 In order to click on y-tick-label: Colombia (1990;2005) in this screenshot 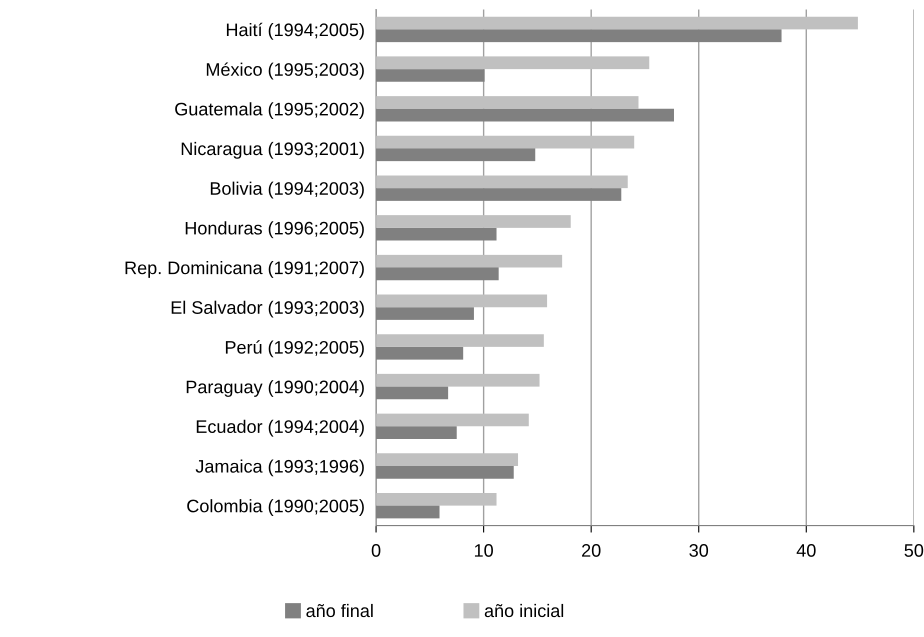, I will do `click(275, 507)`.